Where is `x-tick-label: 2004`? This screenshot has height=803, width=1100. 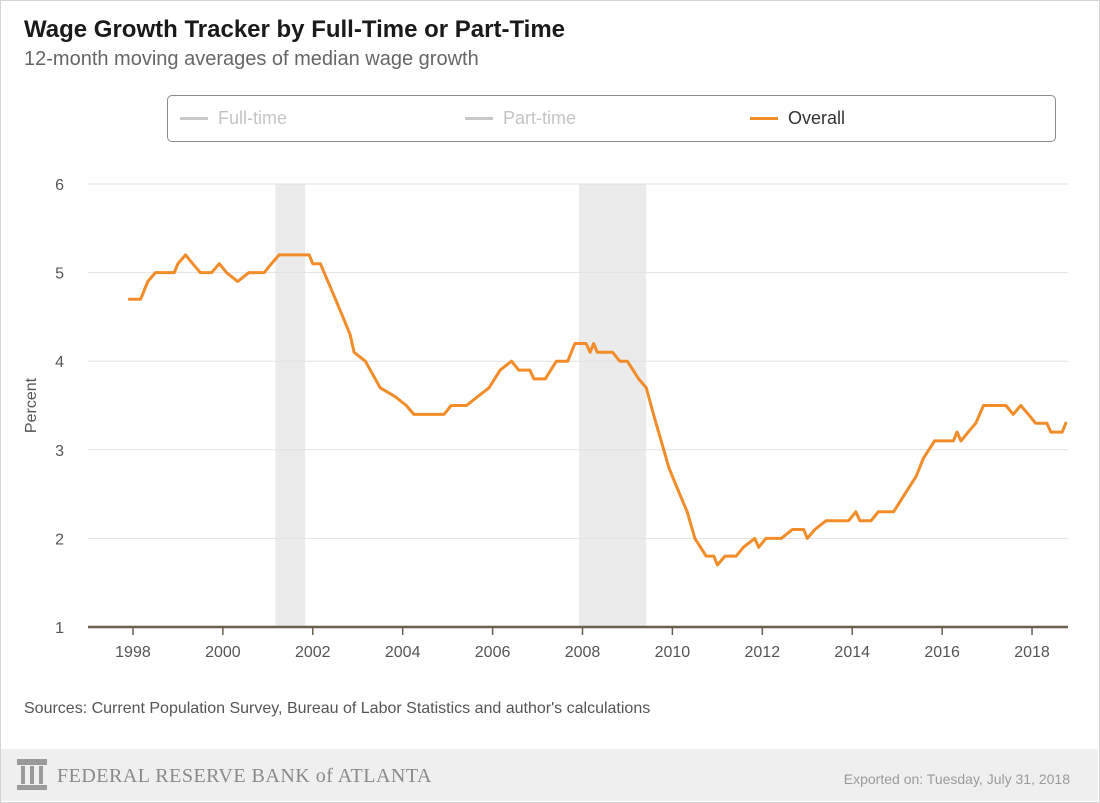 x-tick-label: 2004 is located at coordinates (403, 652).